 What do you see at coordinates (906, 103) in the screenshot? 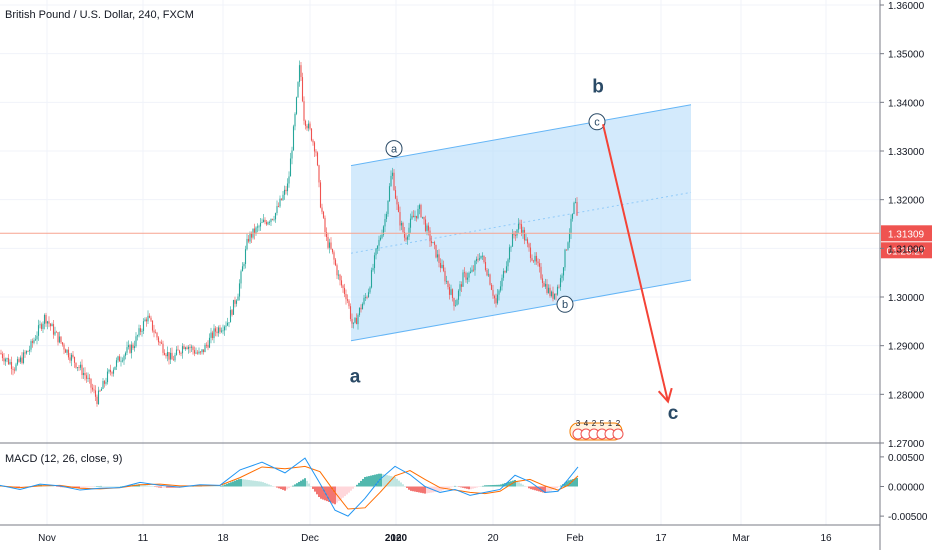
I see `price-tick-label: 1.34000` at bounding box center [906, 103].